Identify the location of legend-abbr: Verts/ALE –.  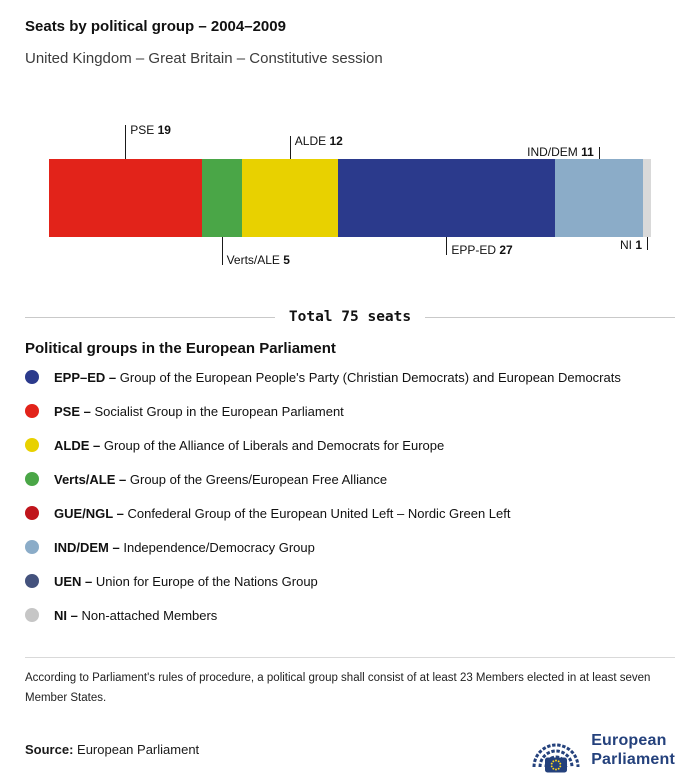
(90, 479).